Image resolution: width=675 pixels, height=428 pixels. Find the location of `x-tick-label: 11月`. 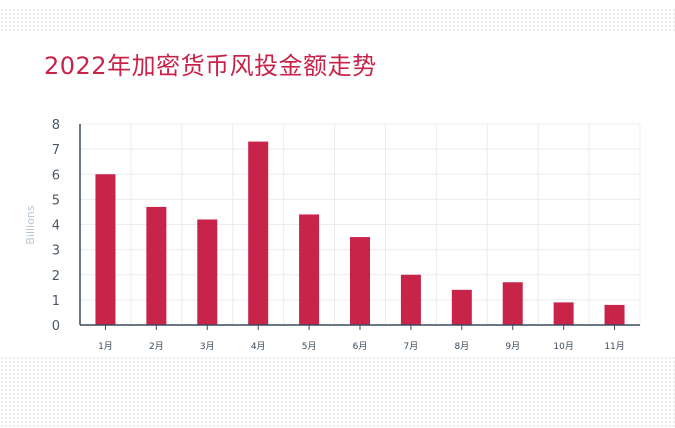

x-tick-label: 11月 is located at coordinates (614, 346).